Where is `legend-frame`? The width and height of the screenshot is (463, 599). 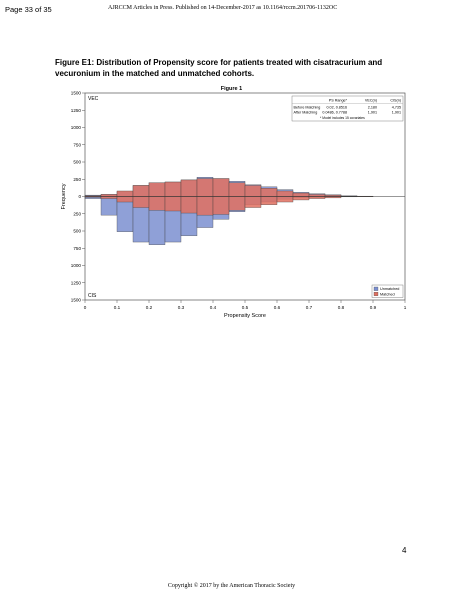 legend-frame is located at coordinates (387, 291).